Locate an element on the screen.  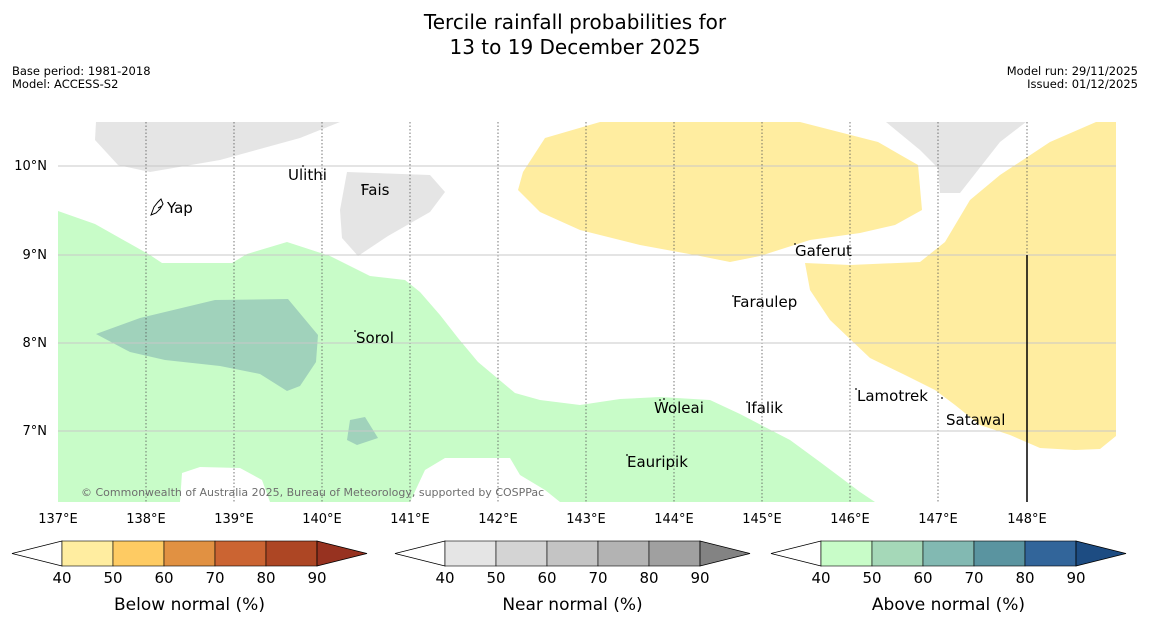
near-normal-legend: 40 50 60 70 80 90 Near normal (%) is located at coordinates (572, 577).